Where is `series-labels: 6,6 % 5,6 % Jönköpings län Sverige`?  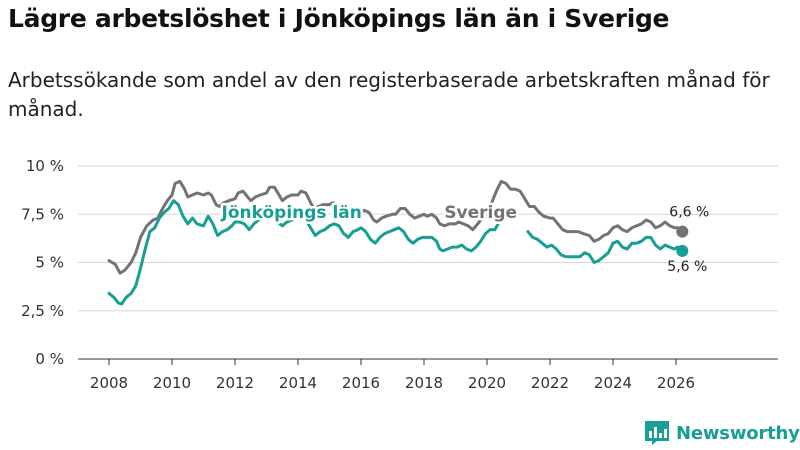
series-labels: 6,6 % 5,6 % Jönköpings län Sverige is located at coordinates (463, 238).